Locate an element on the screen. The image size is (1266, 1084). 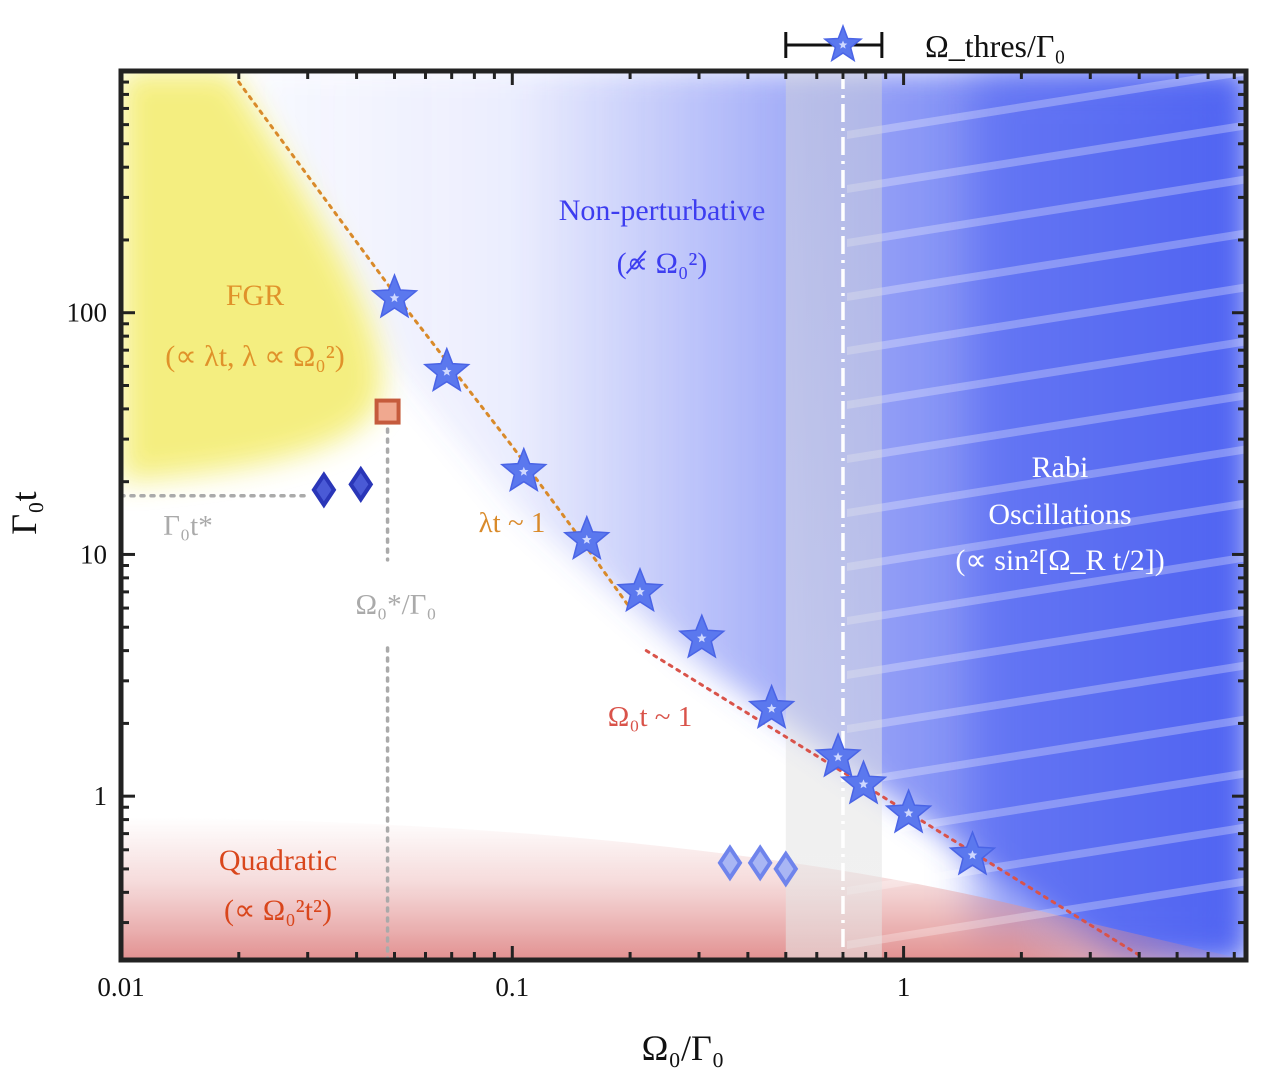
square-marker is located at coordinates (387, 411).